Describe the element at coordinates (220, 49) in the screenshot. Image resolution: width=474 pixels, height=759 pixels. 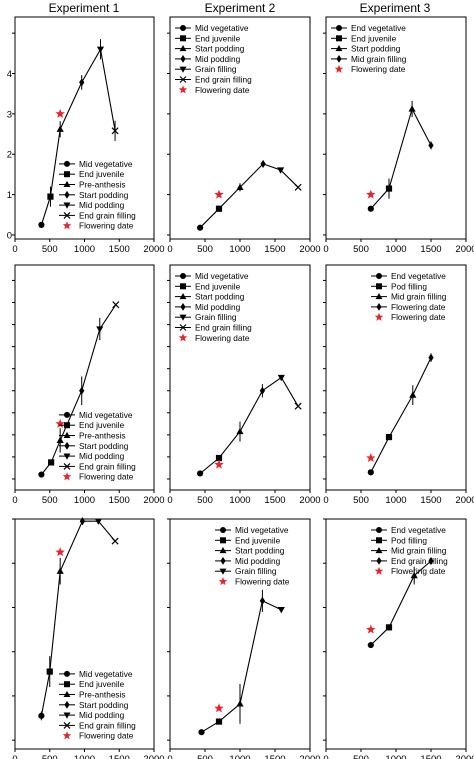
I see `legend-label: Start podding` at that location.